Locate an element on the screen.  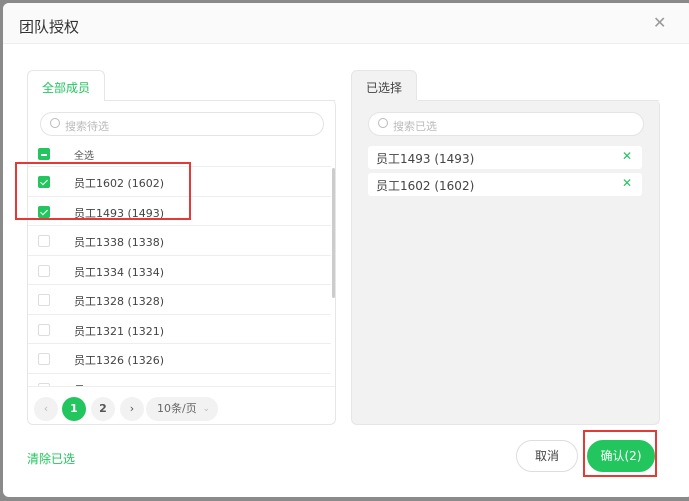
tab-all-members: 全部成员 is located at coordinates (66, 85).